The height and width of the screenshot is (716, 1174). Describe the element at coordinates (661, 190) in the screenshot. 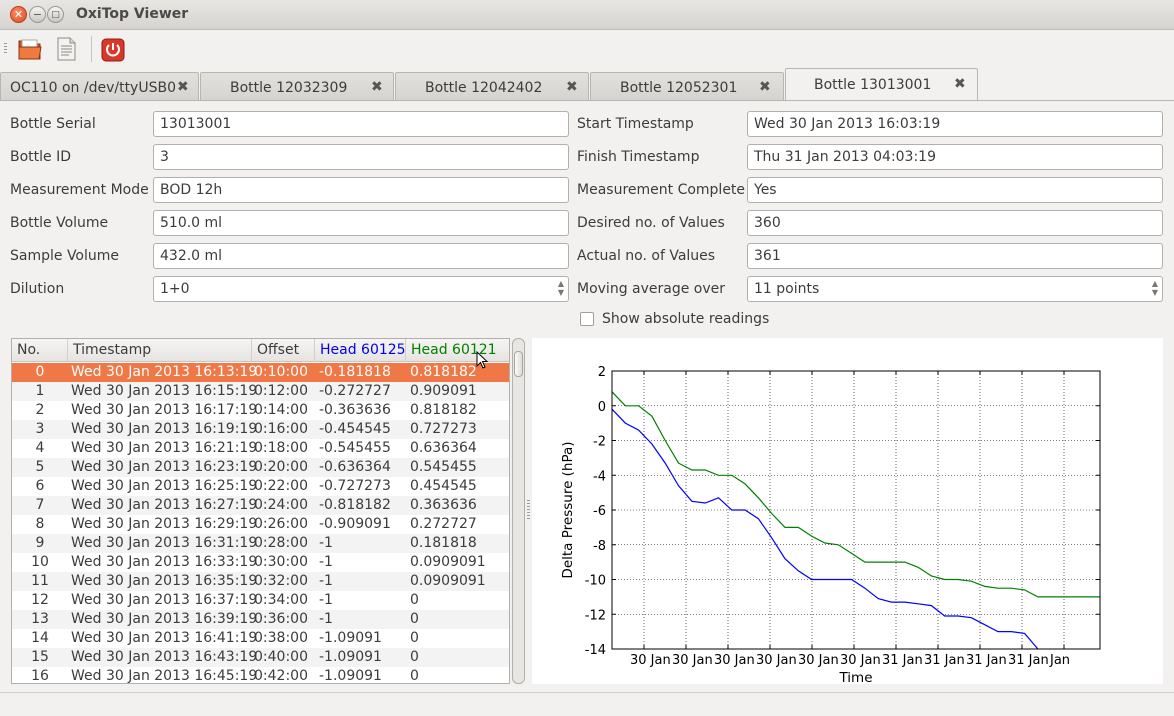

I see `measurement-complete-label: Measurement Complete` at that location.